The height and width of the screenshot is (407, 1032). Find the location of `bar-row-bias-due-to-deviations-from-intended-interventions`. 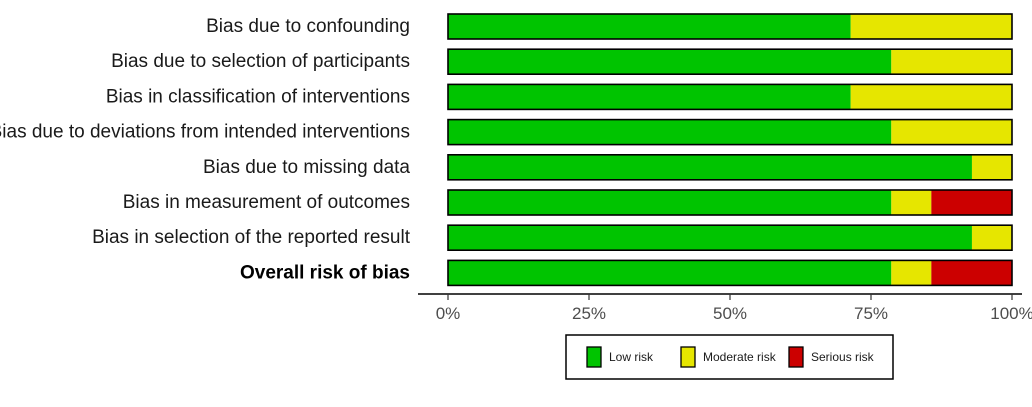

bar-row-bias-due-to-deviations-from-intended-interventions is located at coordinates (730, 132).